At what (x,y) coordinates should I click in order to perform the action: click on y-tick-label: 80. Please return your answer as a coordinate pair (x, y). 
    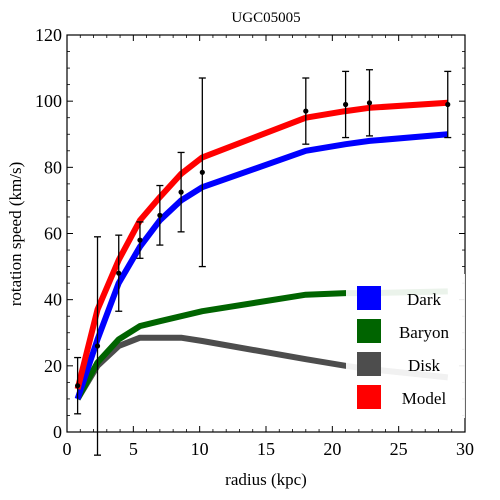
    Looking at the image, I should click on (53, 167).